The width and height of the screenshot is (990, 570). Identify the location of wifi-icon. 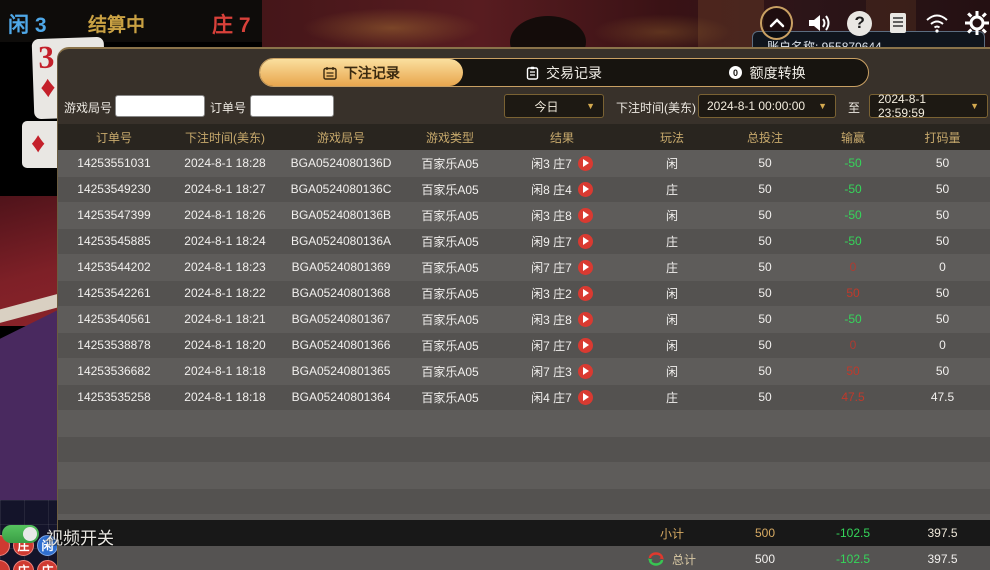
(937, 23).